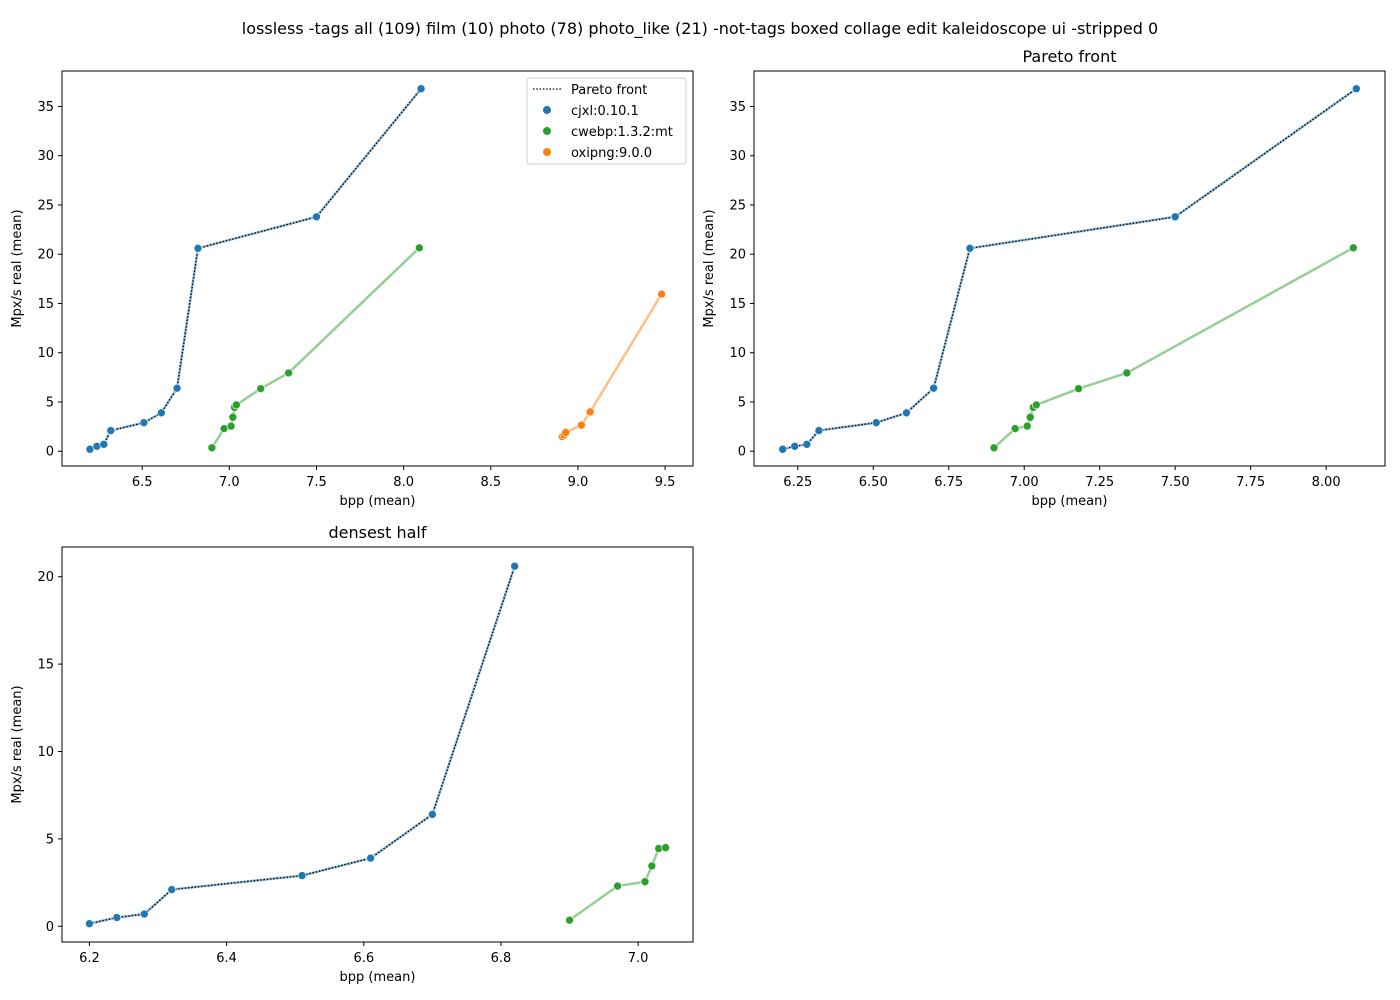 The height and width of the screenshot is (1000, 1400). What do you see at coordinates (226, 958) in the screenshot?
I see `x-tick-label: 6.4` at bounding box center [226, 958].